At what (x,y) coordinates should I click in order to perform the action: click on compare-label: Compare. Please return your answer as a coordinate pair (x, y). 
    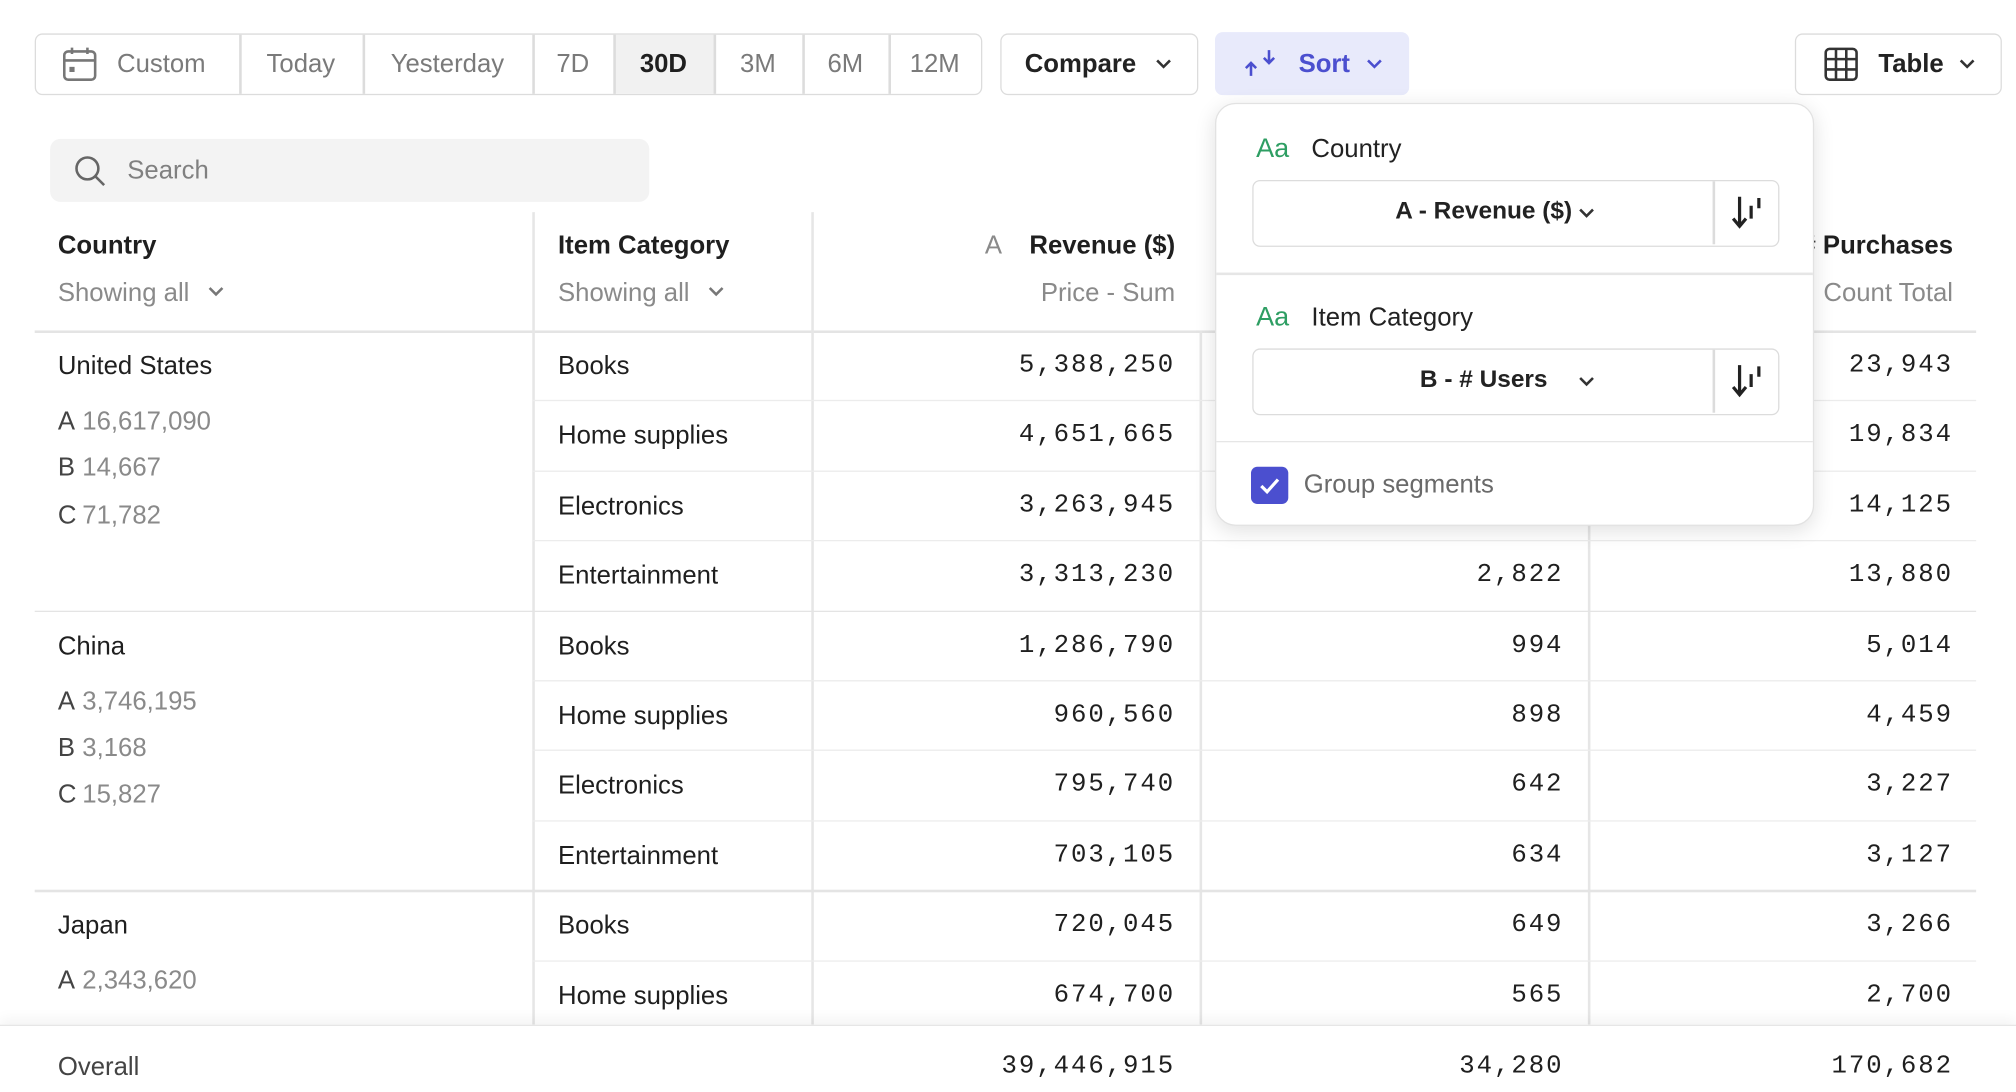
    Looking at the image, I should click on (1080, 64).